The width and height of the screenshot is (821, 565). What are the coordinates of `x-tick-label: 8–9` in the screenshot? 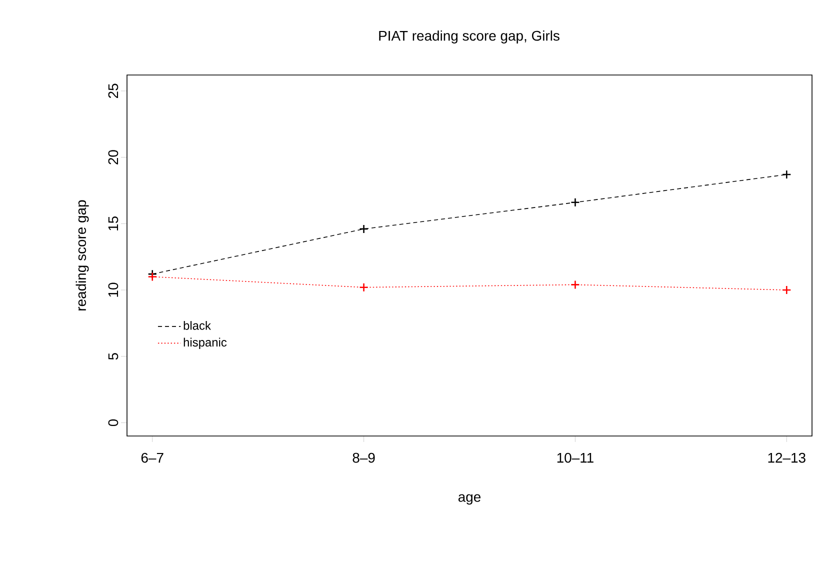 It's located at (363, 457).